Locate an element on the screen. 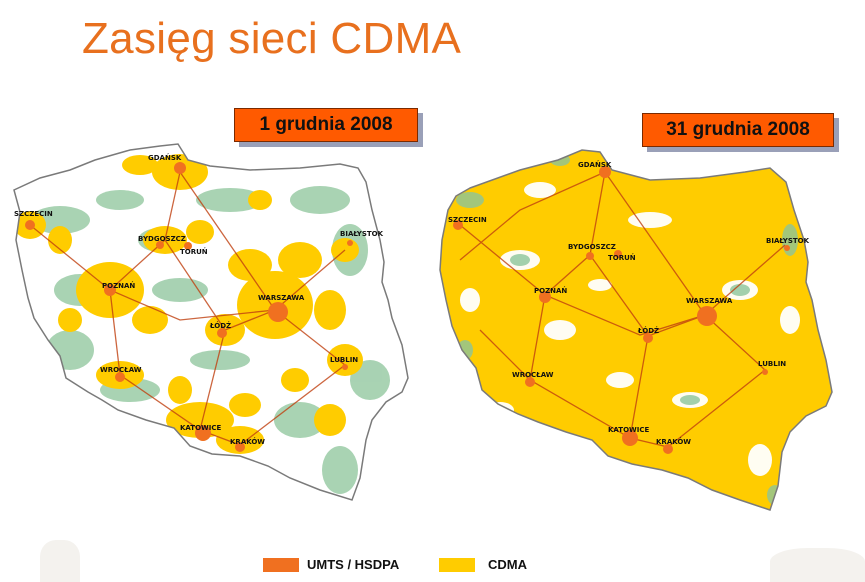 The width and height of the screenshot is (865, 582). legend-label-umts: UMTS / HSDPA is located at coordinates (353, 564).